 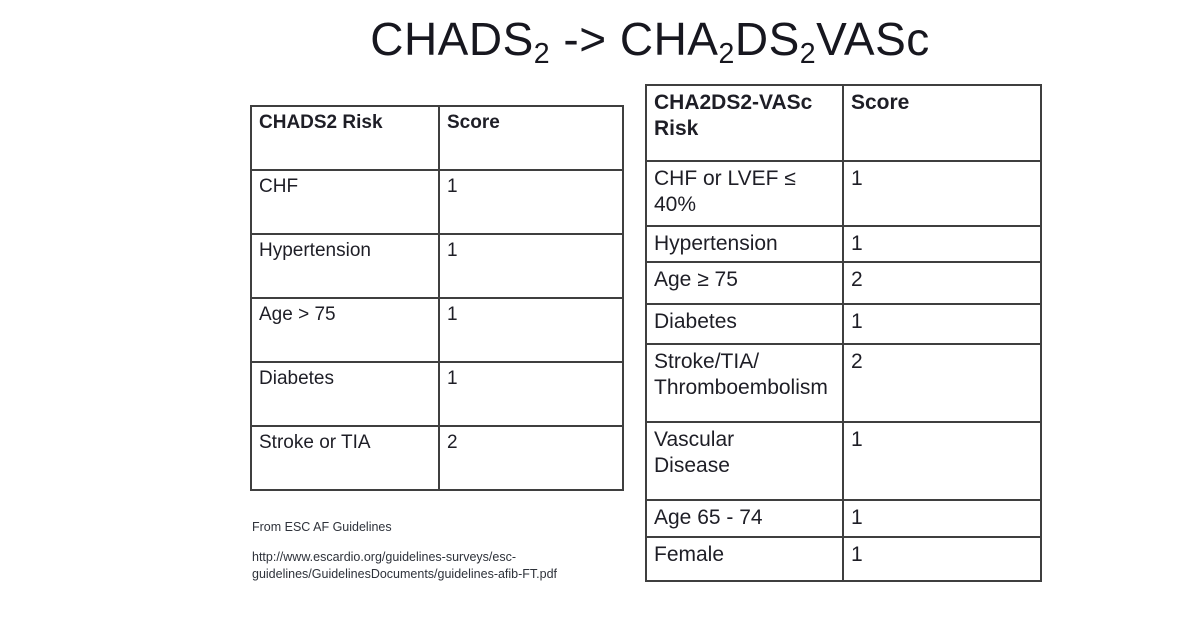 What do you see at coordinates (634, 39) in the screenshot?
I see `title-segment: -> CHA` at bounding box center [634, 39].